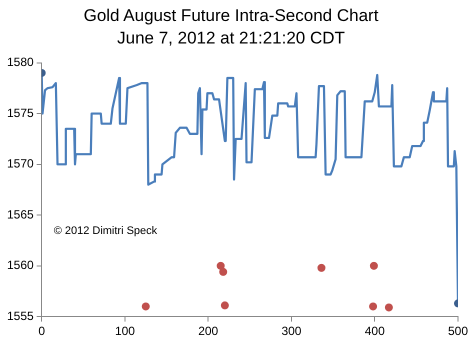 This screenshot has height=346, width=472. I want to click on y-tick-label: 1560, so click(20, 265).